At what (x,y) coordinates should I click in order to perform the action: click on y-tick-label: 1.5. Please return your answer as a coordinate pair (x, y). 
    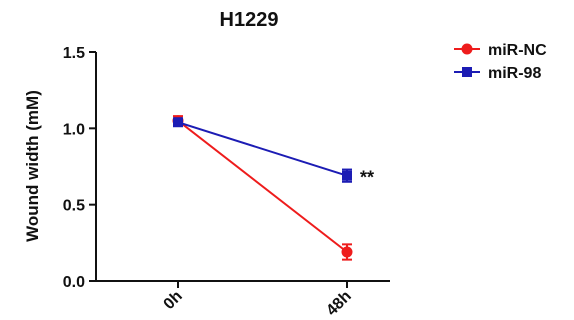
    Looking at the image, I should click on (74, 53).